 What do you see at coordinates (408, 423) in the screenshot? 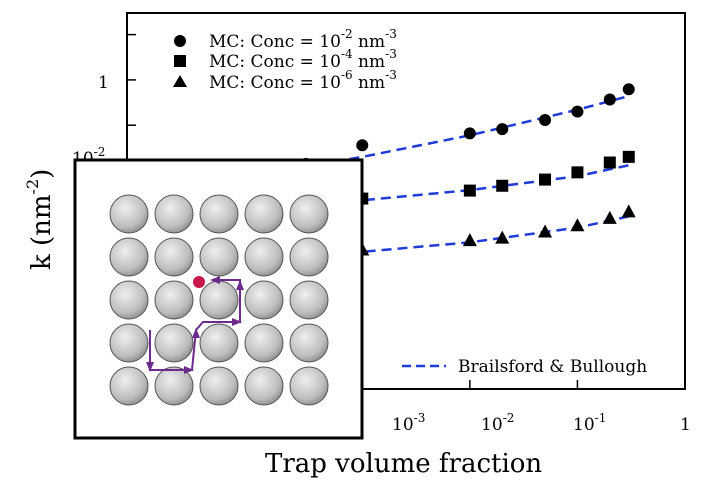
I see `x-tick-label-1: 10⁻³` at bounding box center [408, 423].